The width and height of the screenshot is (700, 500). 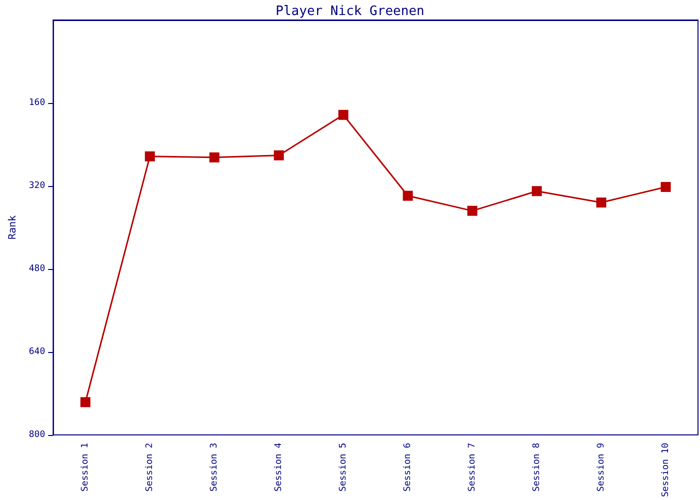 I want to click on x-tick-label: Session 9, so click(x=601, y=467).